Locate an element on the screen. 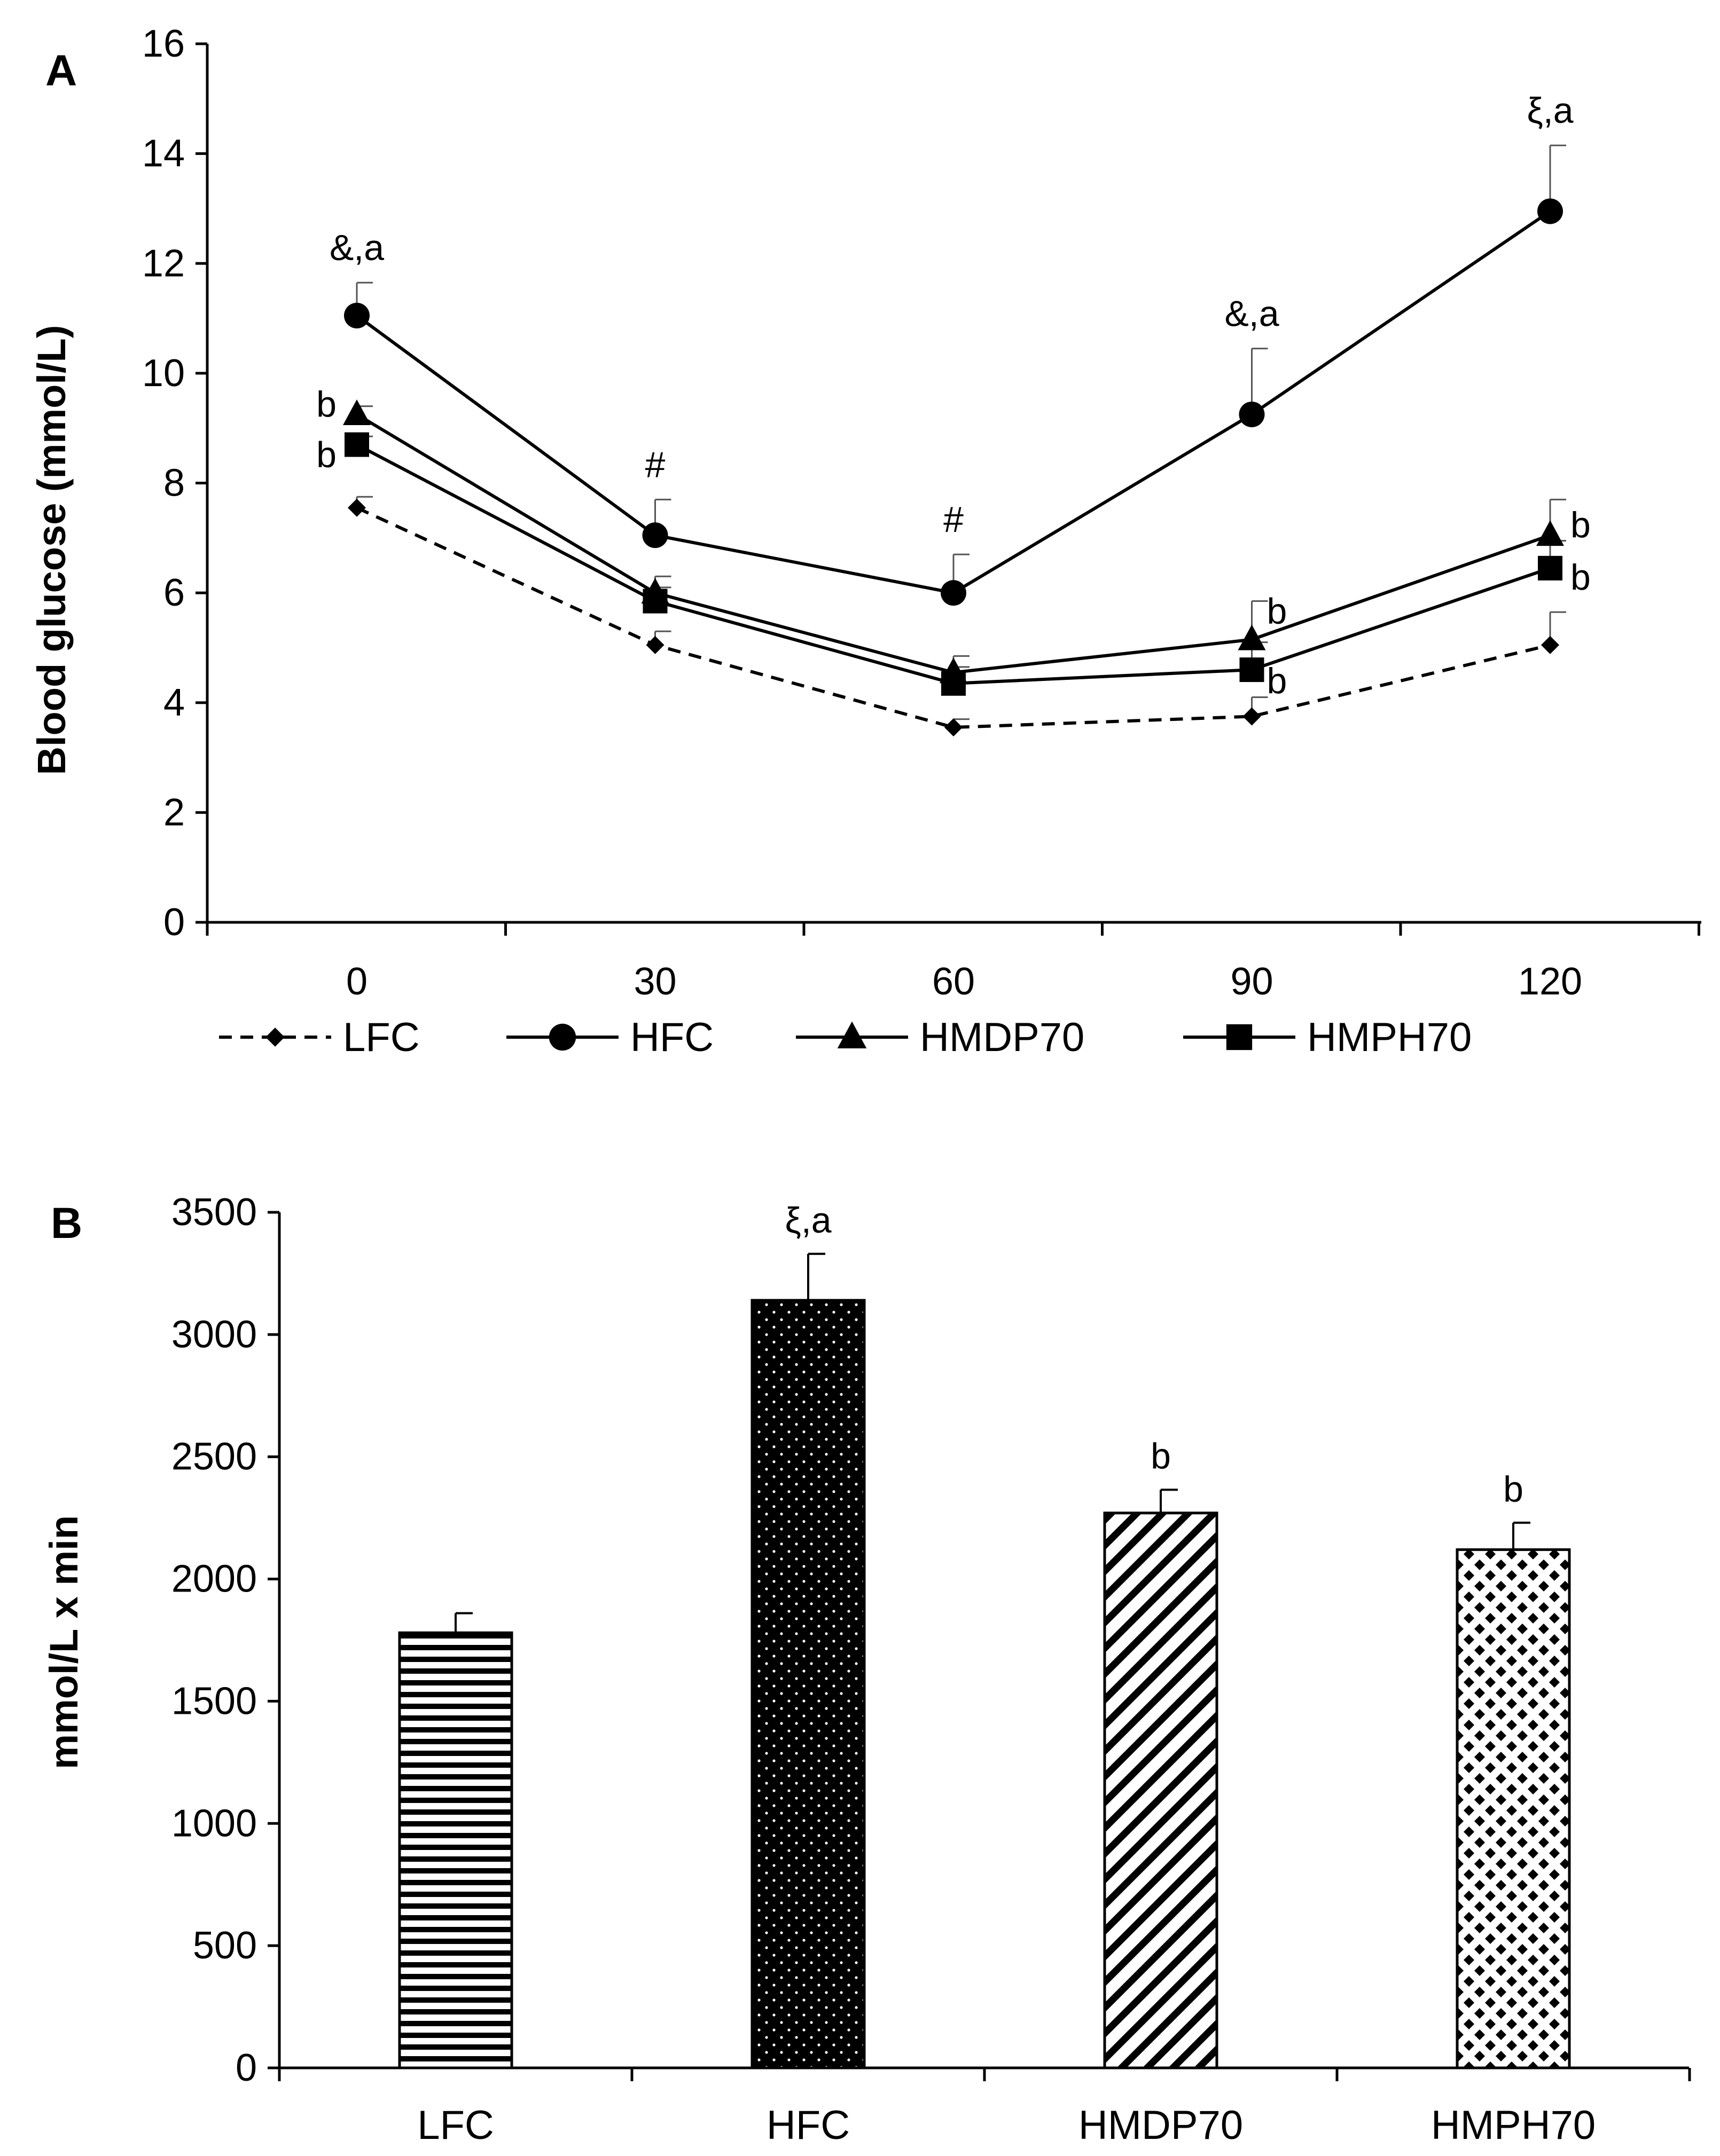  bar-lfc is located at coordinates (455, 1850).